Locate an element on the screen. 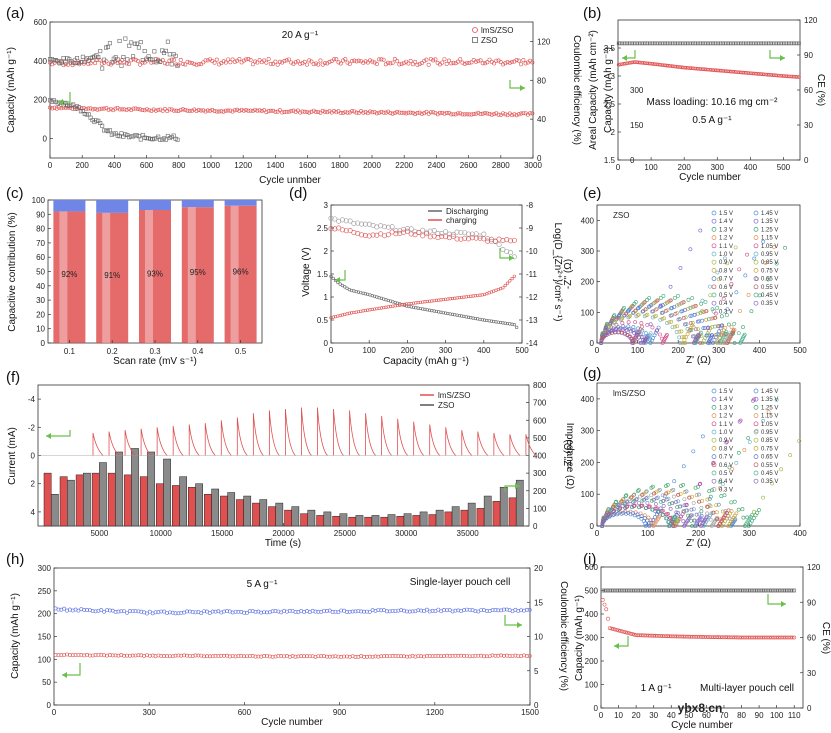 The height and width of the screenshot is (733, 831). legend-label: 0.75 V is located at coordinates (769, 449).